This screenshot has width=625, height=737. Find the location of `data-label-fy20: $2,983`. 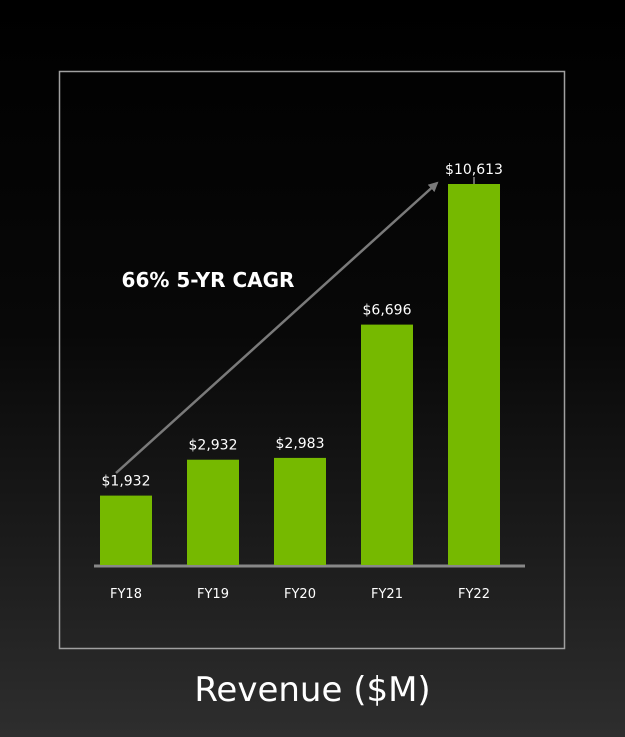

data-label-fy20: $2,983 is located at coordinates (300, 444).